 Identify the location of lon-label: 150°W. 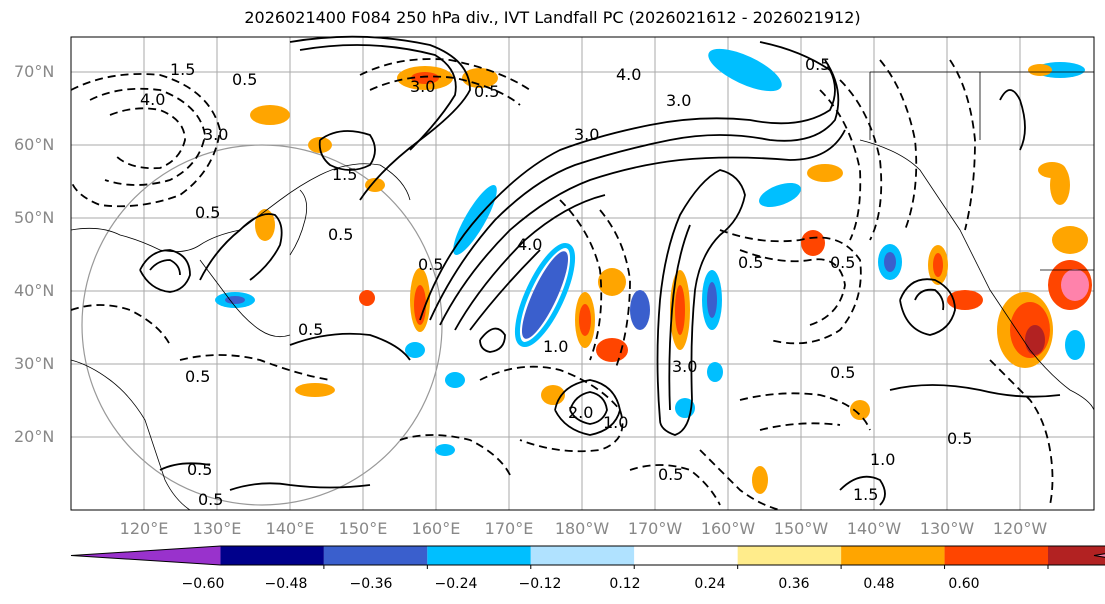
(801, 528).